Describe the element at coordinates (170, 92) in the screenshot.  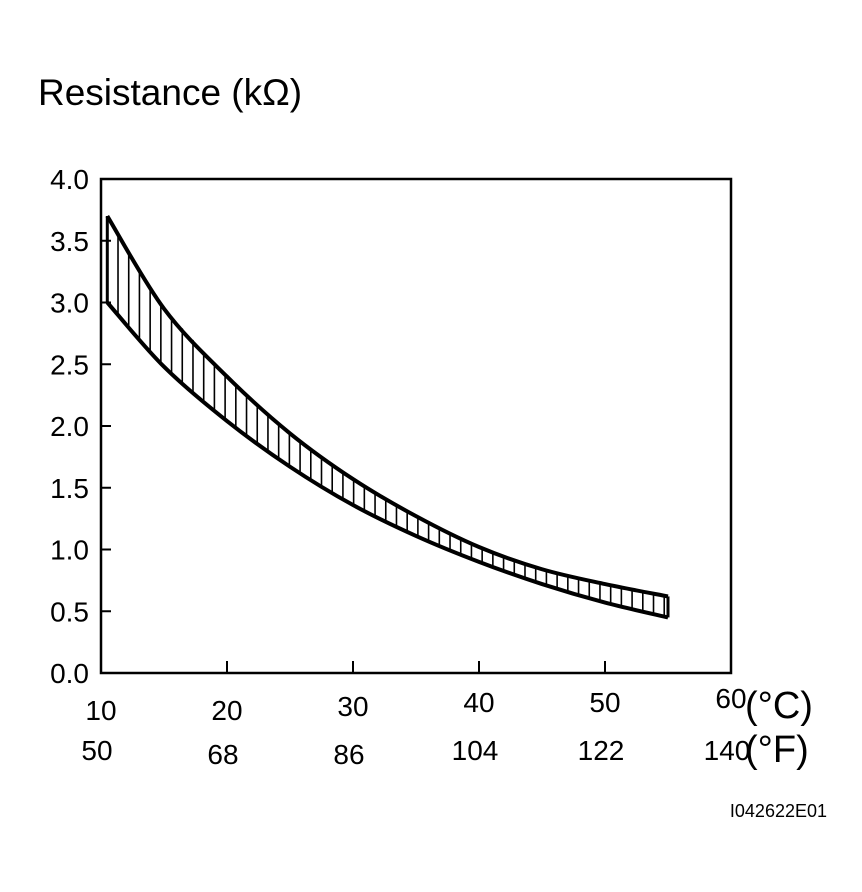
I see `y-axis-title: Resistance (kΩ)` at that location.